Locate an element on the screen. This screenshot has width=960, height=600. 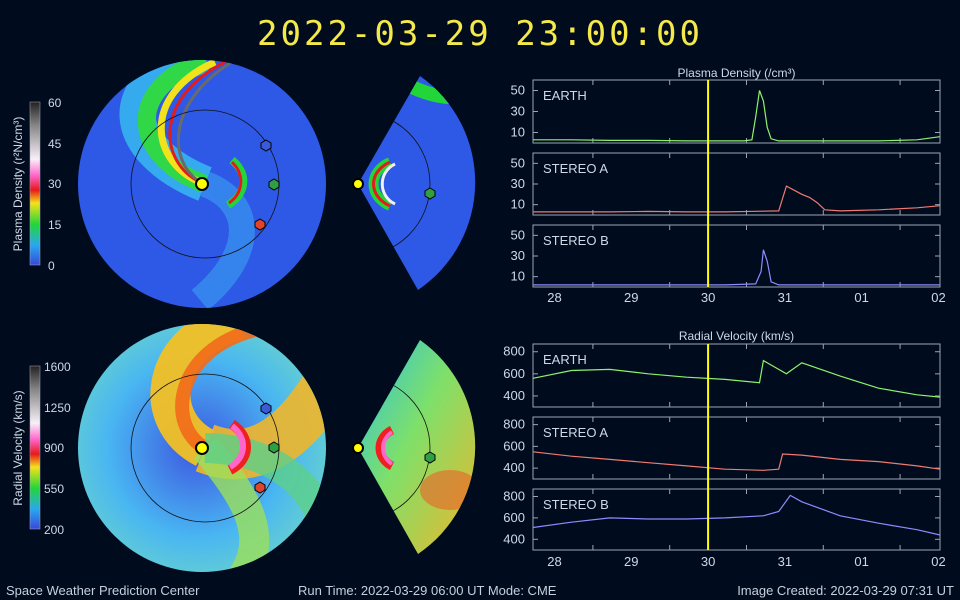
density-tick: 0 is located at coordinates (51, 266).